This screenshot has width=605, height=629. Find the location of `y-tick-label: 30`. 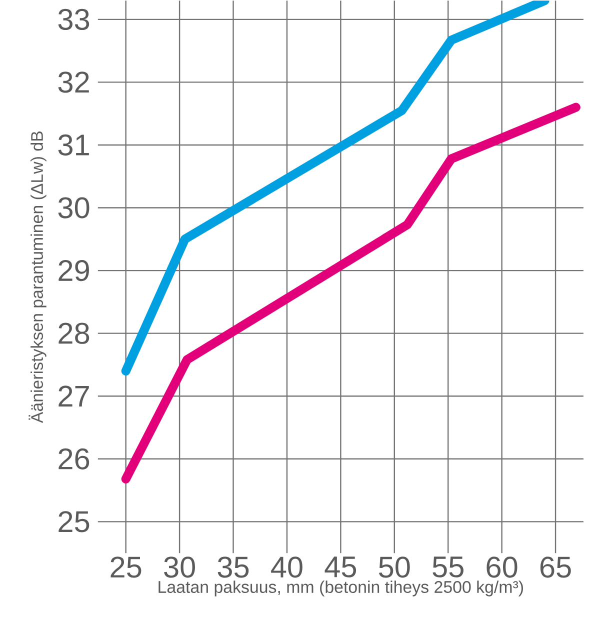

y-tick-label: 30 is located at coordinates (74, 207).